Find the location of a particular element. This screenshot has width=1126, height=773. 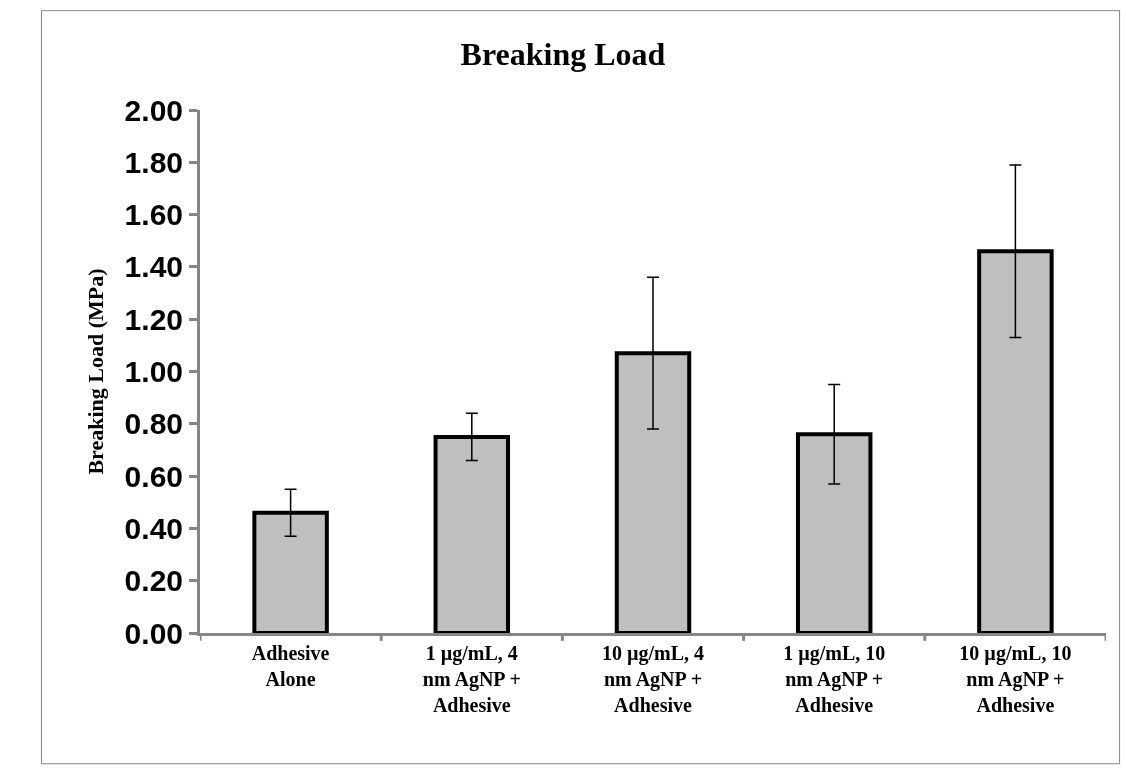

x-tick-label: 1 µg/mL, 4 nm AgNP + Adhesive is located at coordinates (471, 679).